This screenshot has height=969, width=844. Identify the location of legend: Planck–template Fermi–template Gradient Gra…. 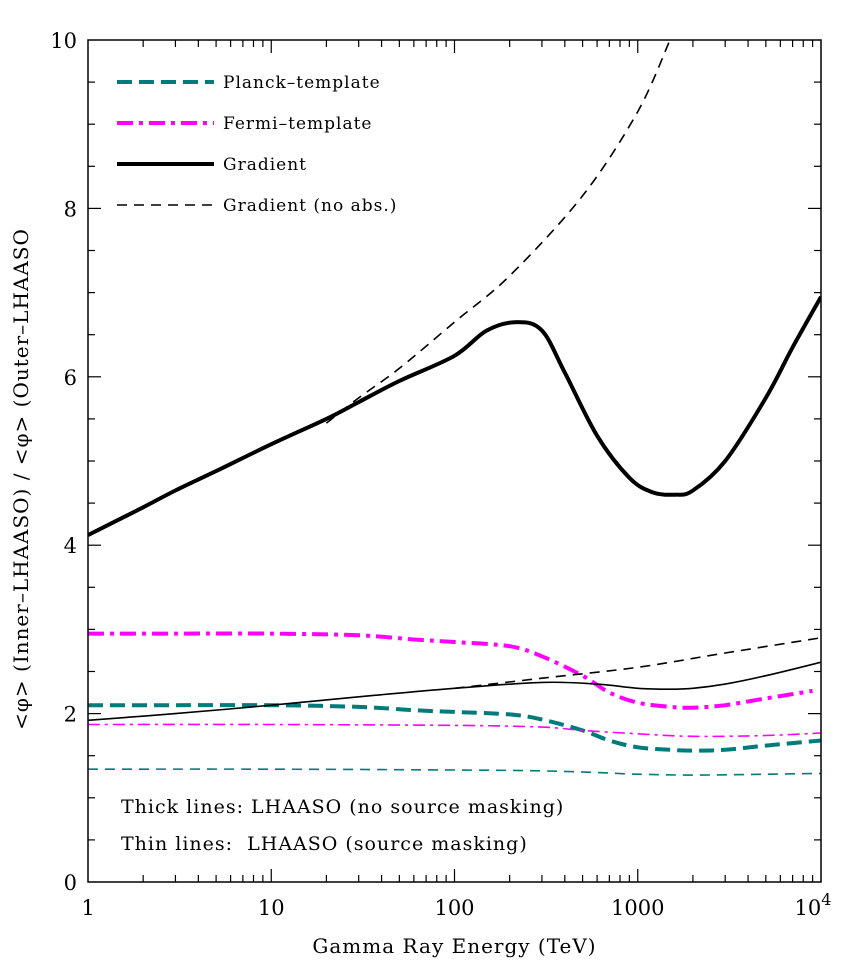
(257, 144).